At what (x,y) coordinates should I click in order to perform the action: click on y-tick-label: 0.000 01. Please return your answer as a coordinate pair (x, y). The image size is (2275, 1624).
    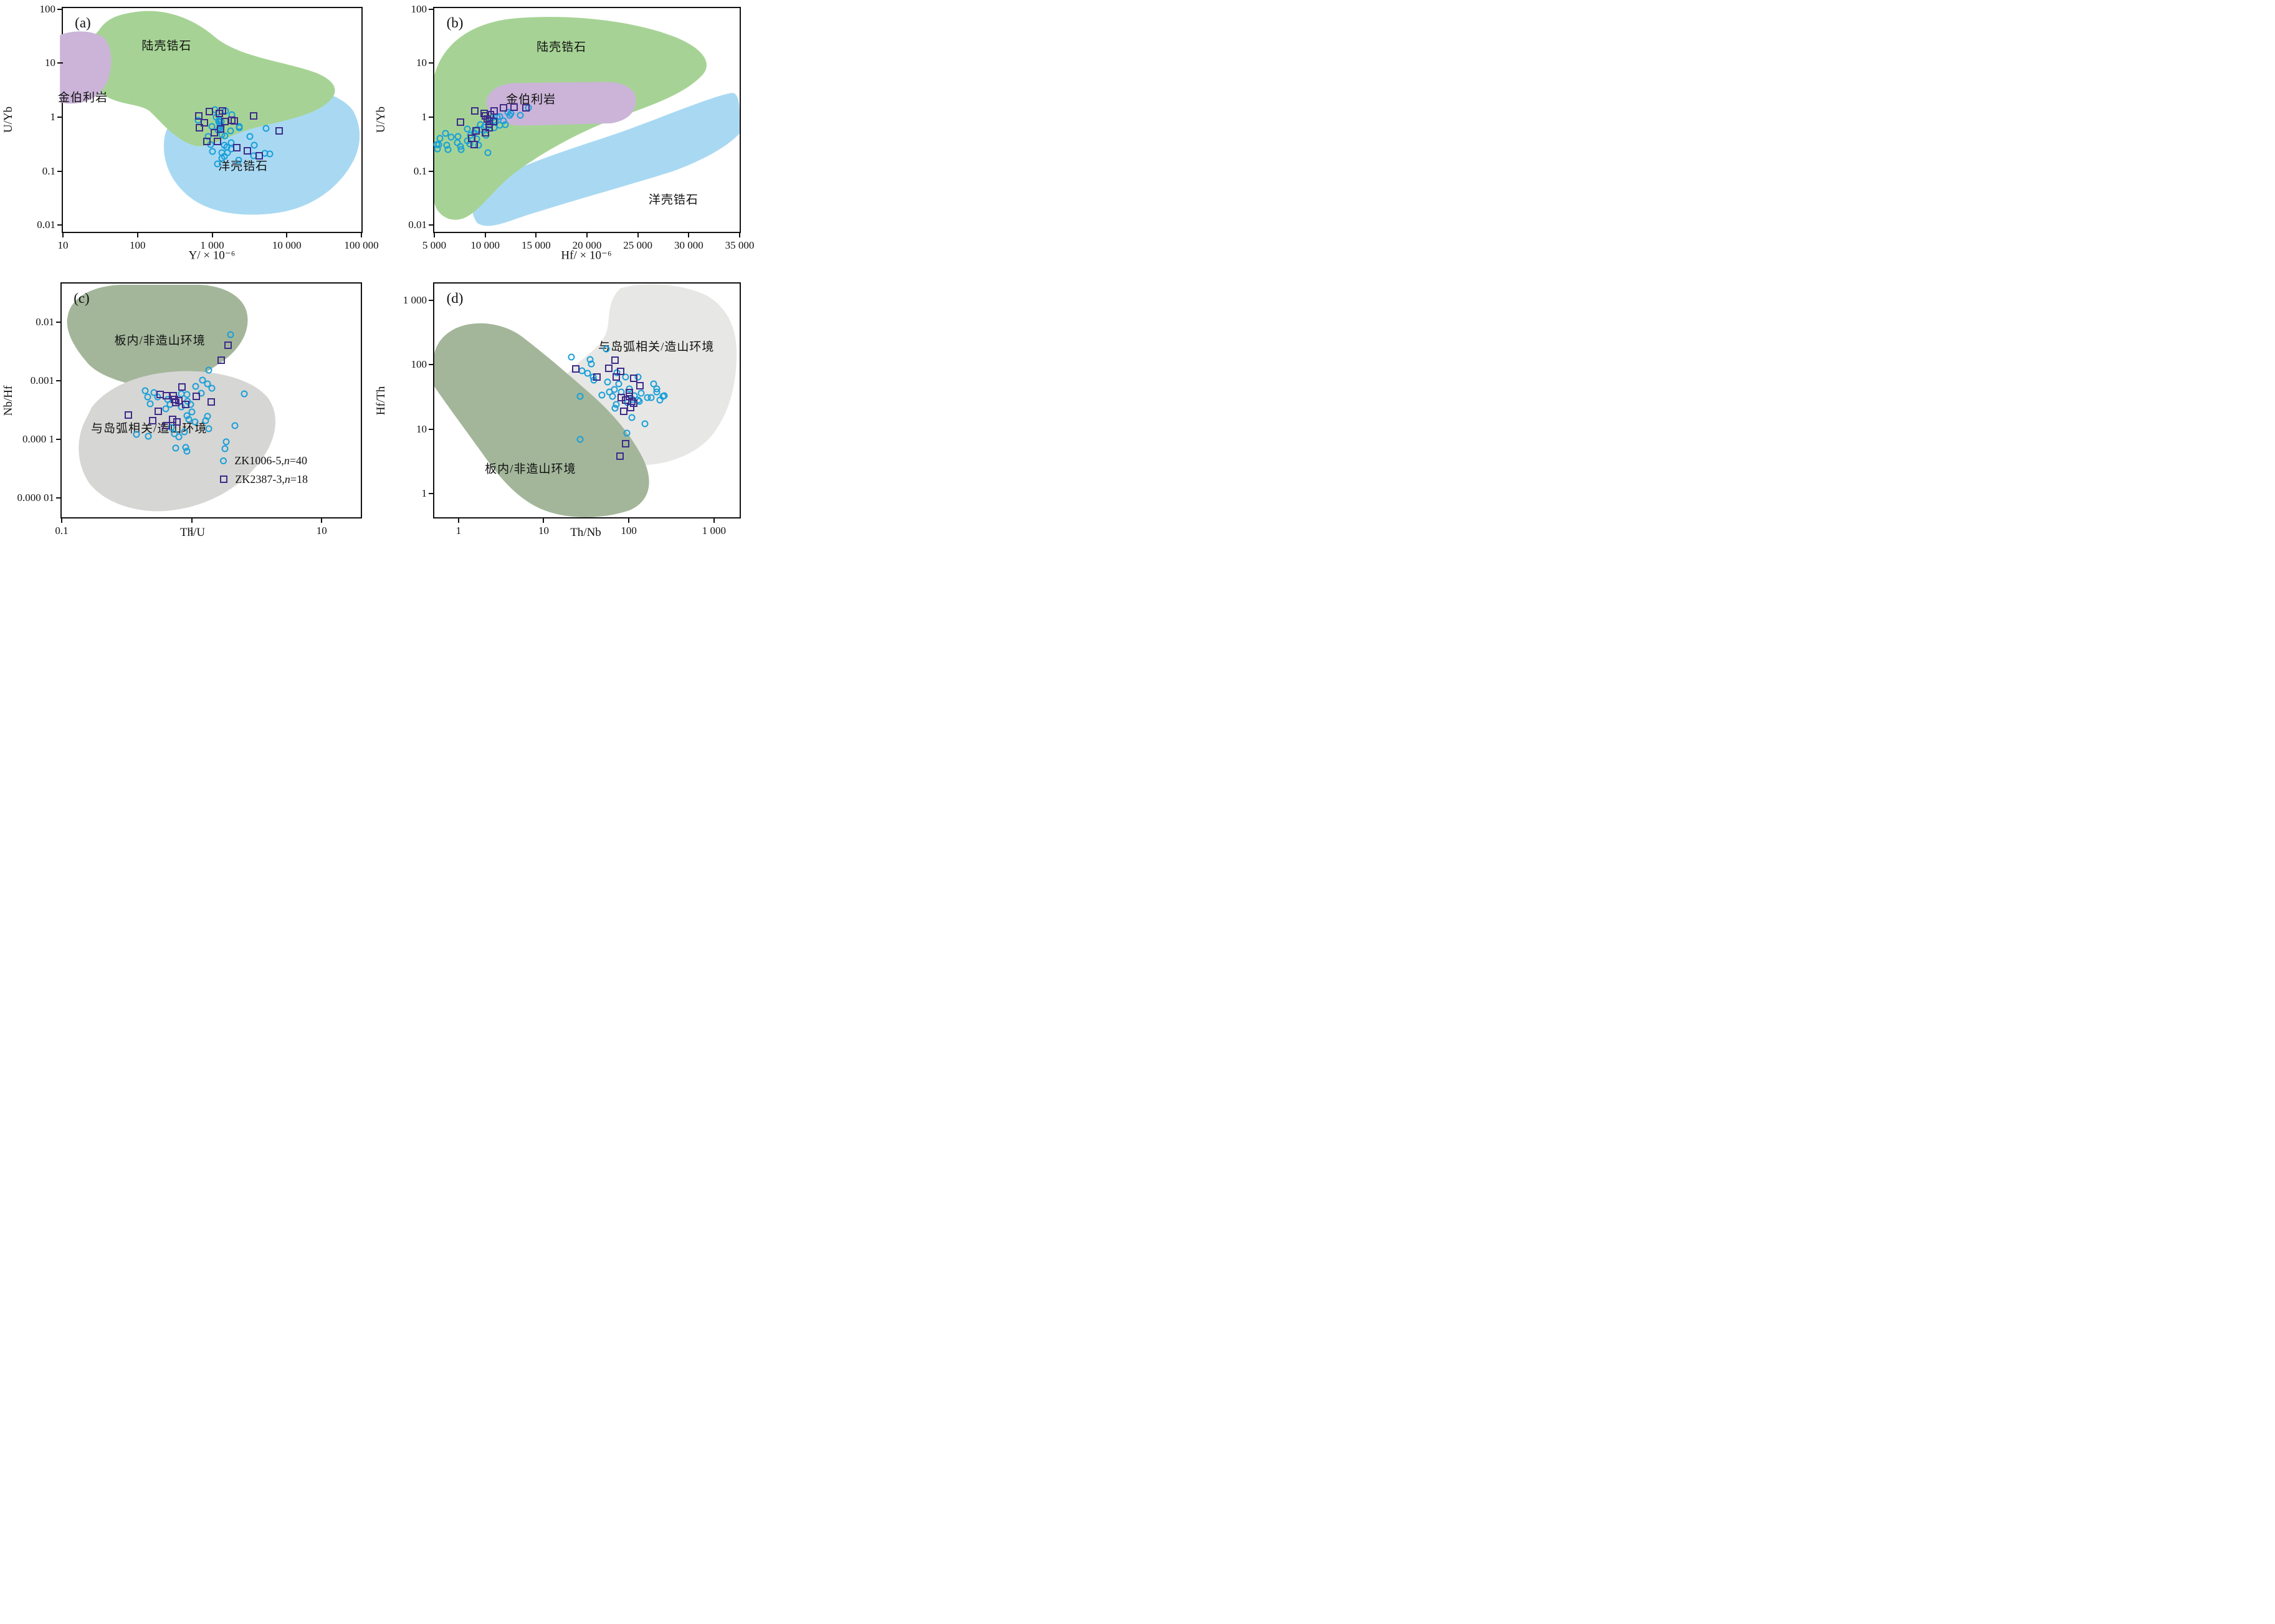
    Looking at the image, I should click on (36, 498).